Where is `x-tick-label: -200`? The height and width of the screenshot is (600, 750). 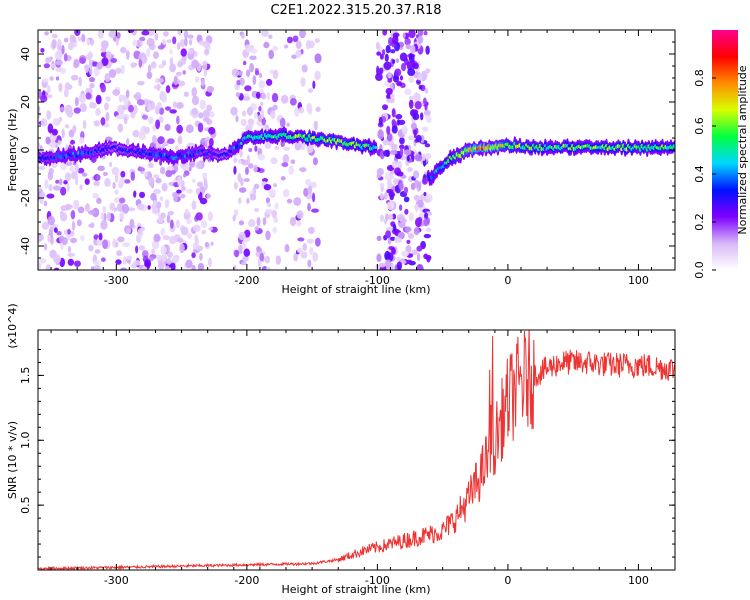 x-tick-label: -200 is located at coordinates (246, 280).